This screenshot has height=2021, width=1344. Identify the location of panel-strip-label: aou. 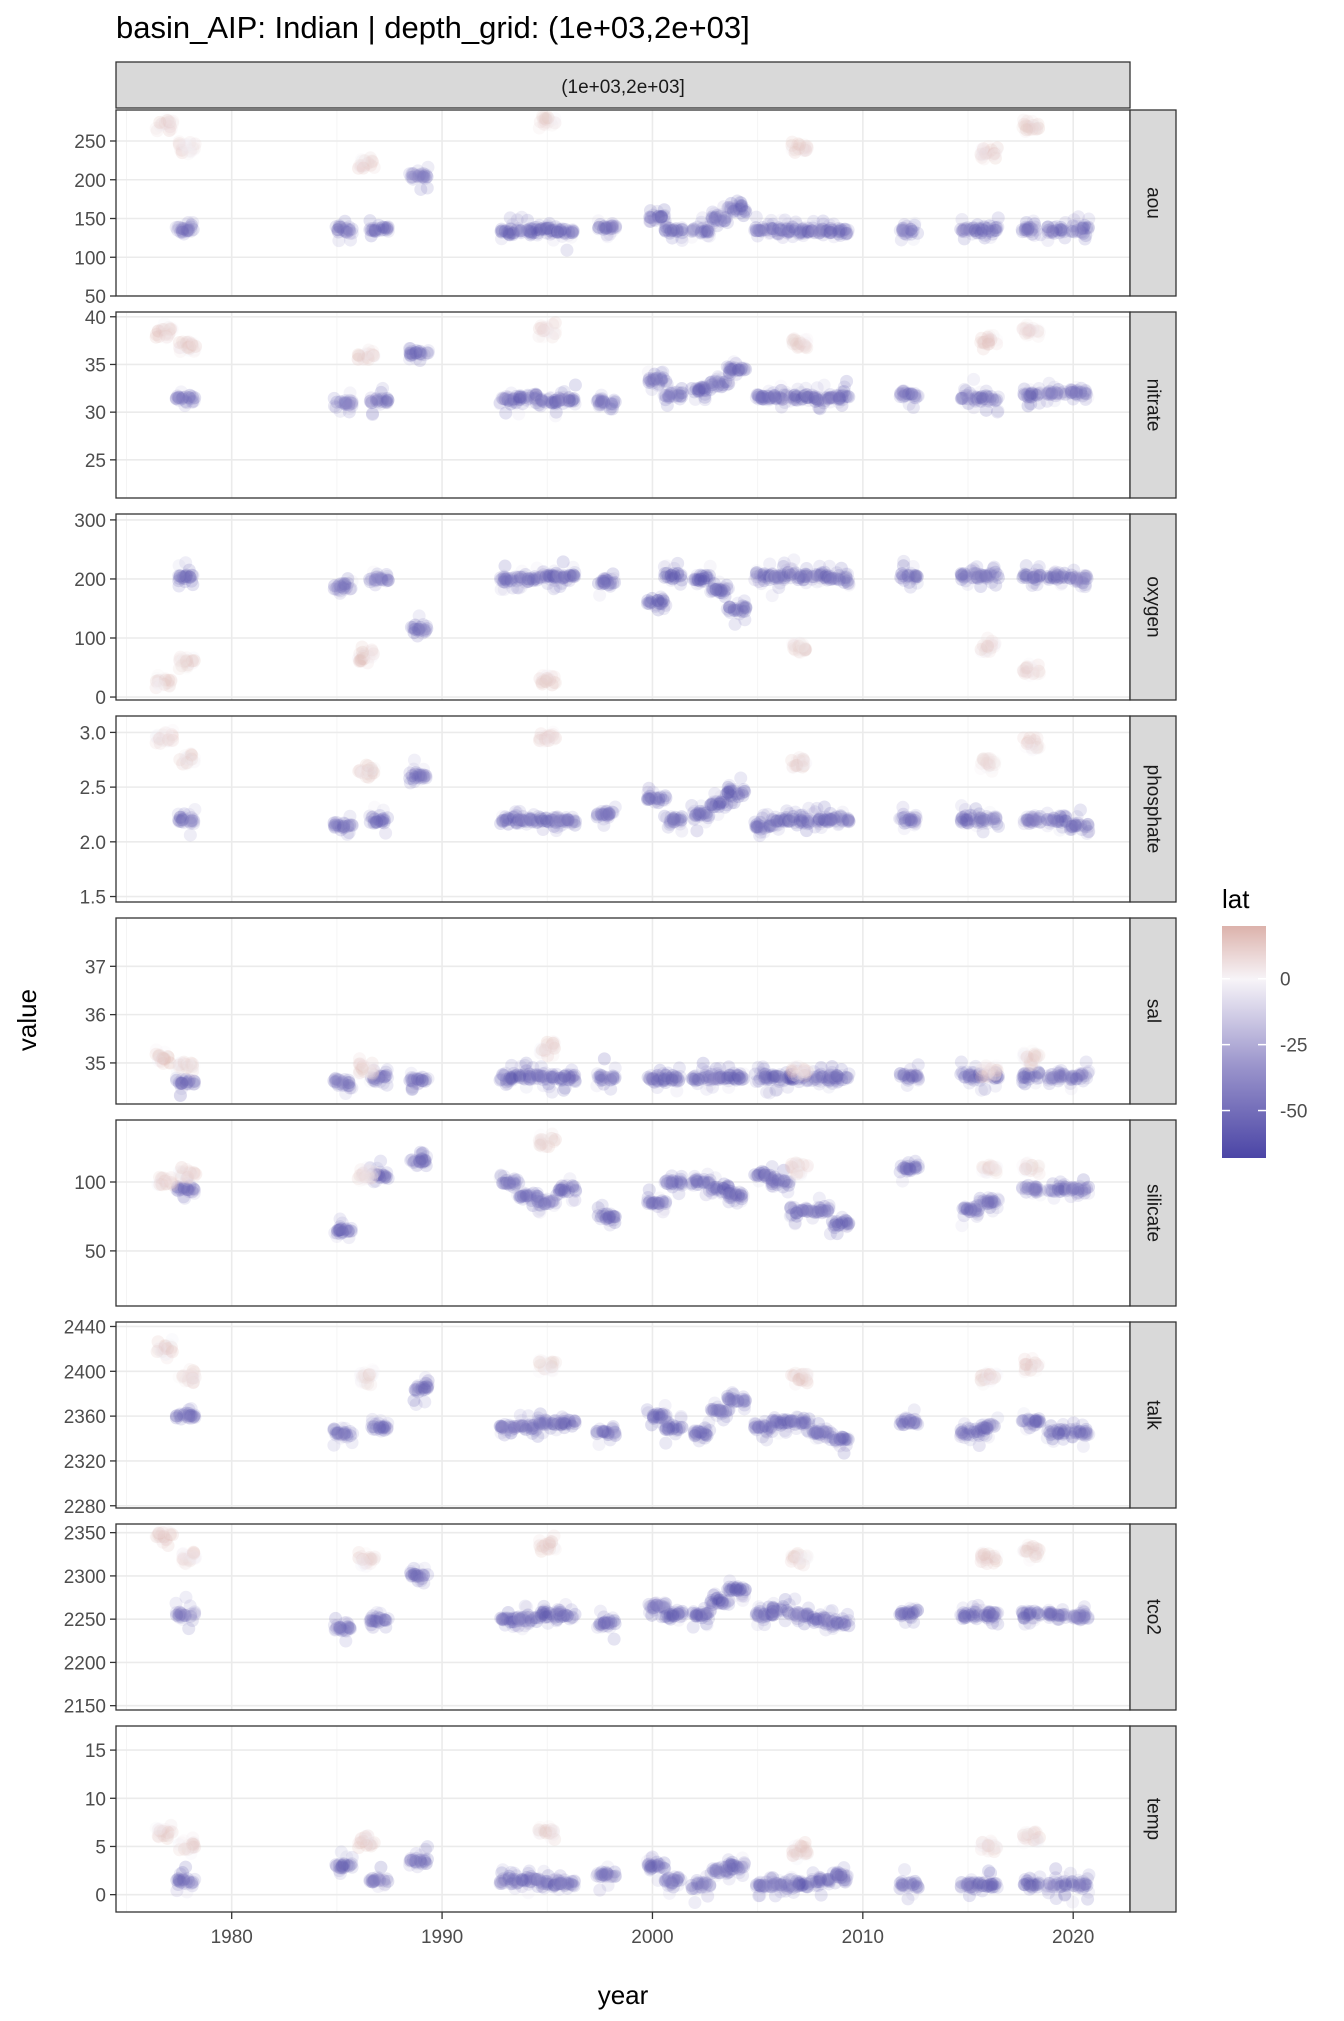
(1153, 203).